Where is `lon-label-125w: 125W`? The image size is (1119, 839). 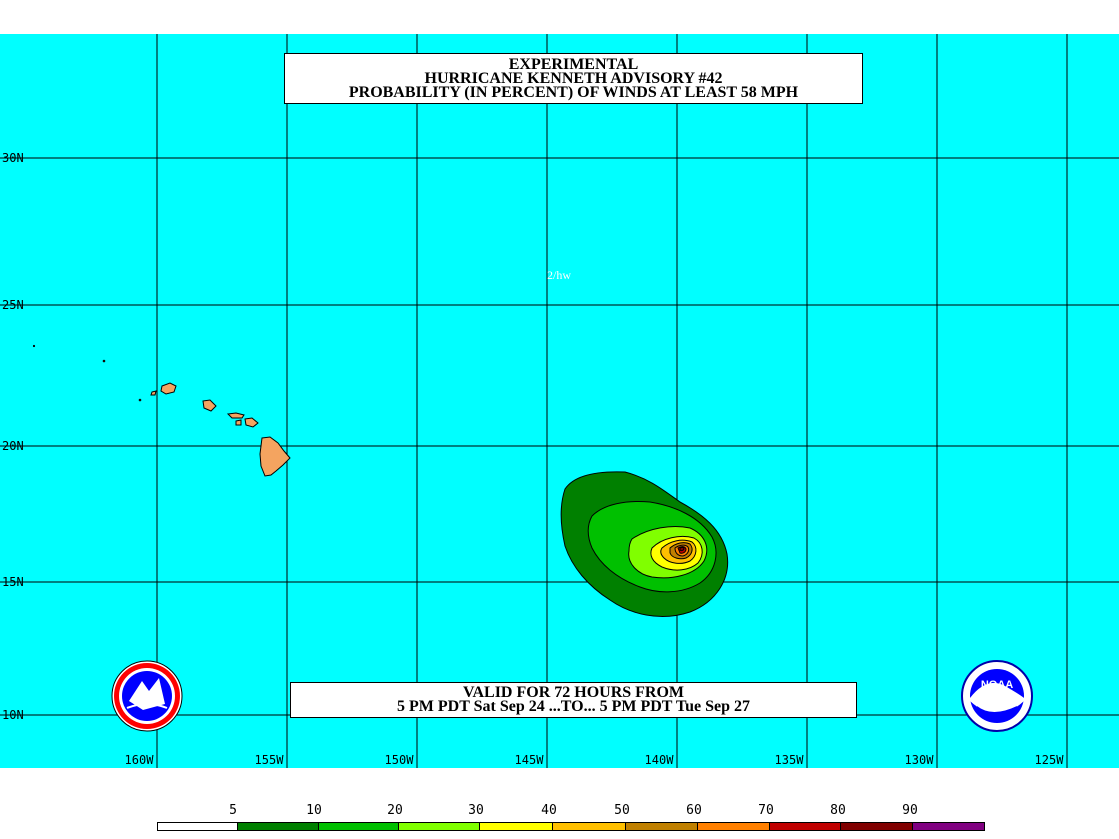 lon-label-125w: 125W is located at coordinates (1049, 760).